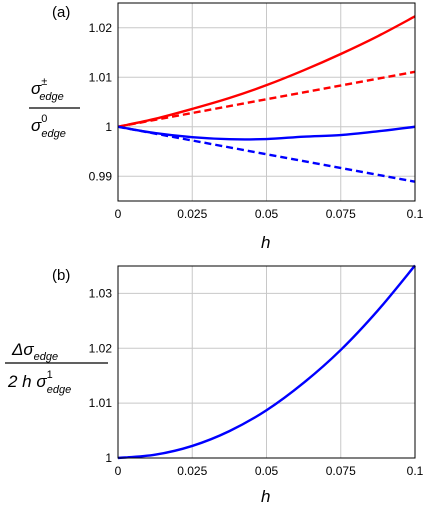 The height and width of the screenshot is (511, 429). Describe the element at coordinates (118, 214) in the screenshot. I see `x-tick-label-a: 0` at that location.